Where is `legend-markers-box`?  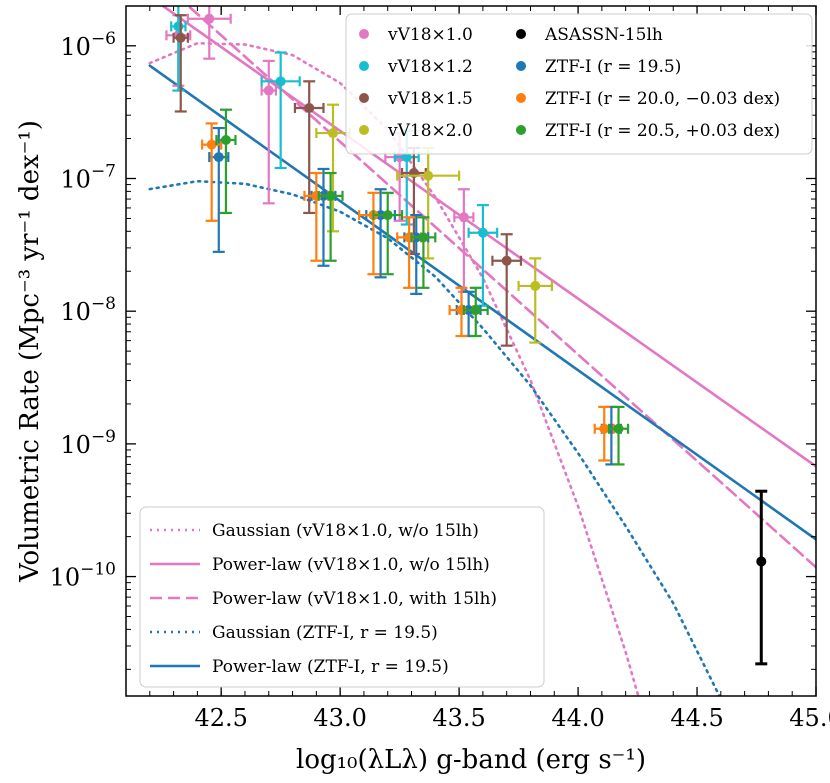
legend-markers-box is located at coordinates (579, 84).